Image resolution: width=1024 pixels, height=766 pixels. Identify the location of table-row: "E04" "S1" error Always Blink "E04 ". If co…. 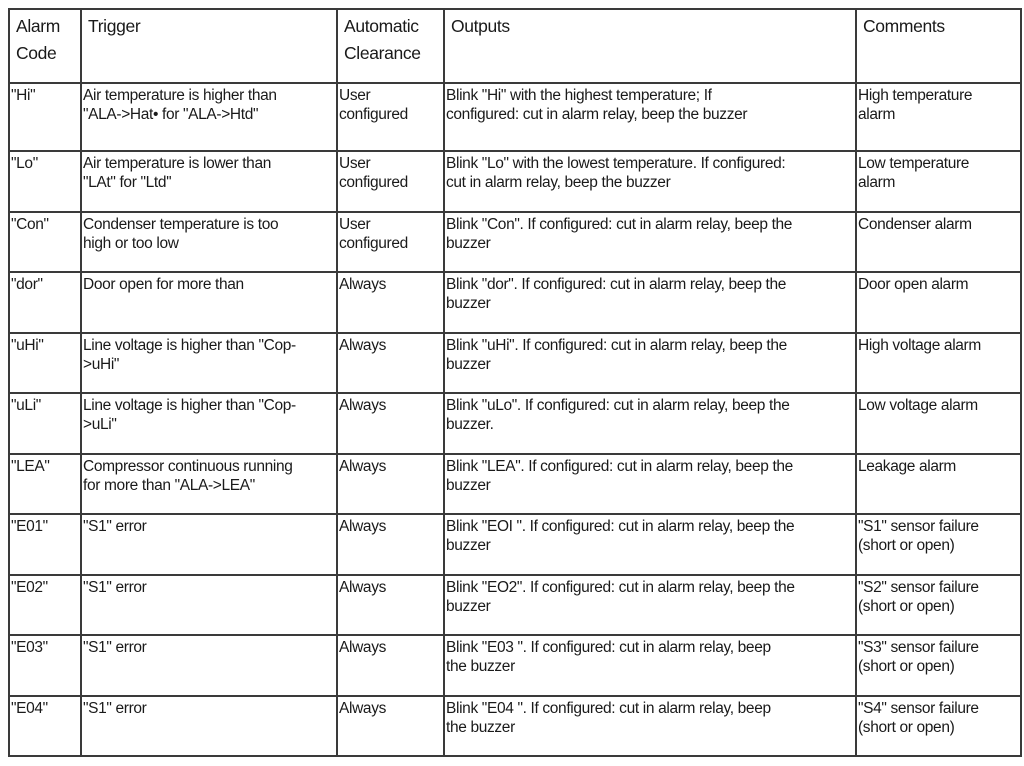
(515, 725).